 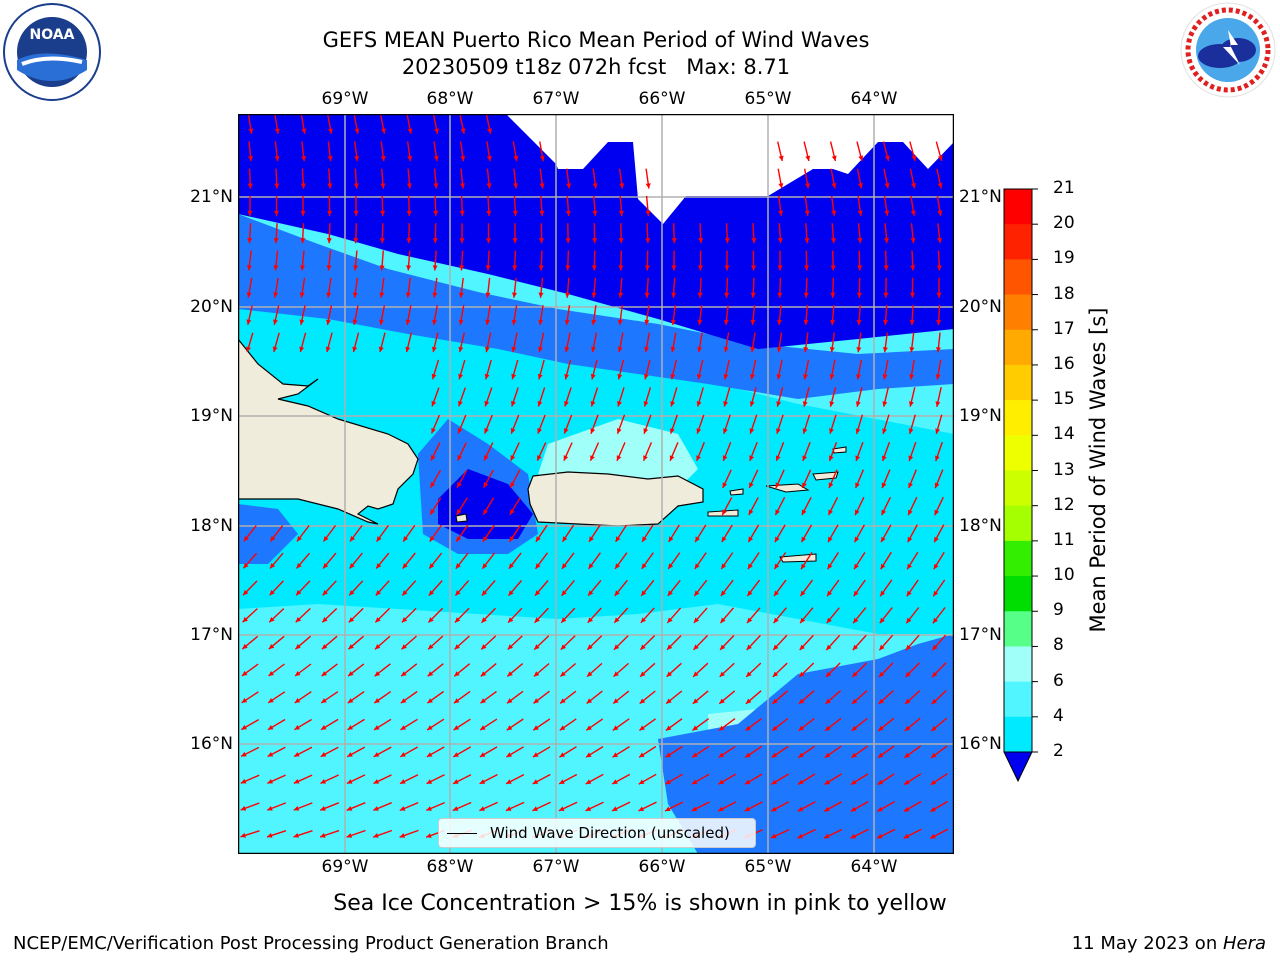 I want to click on lat-label-right: 20°N, so click(x=980, y=307).